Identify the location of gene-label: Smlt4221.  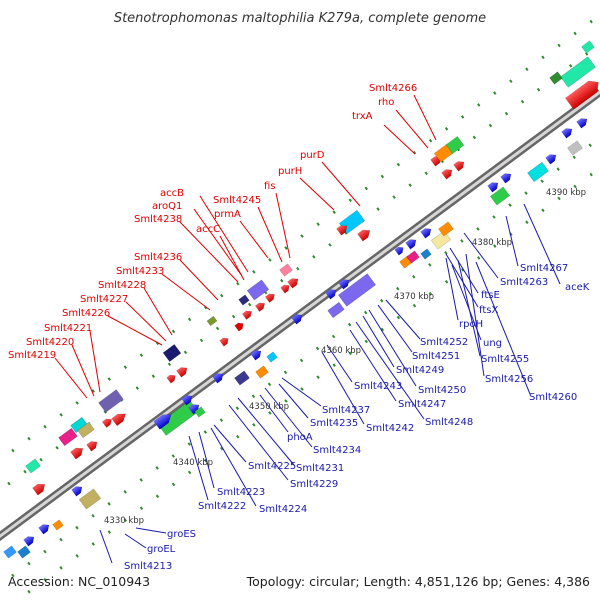
(68, 328).